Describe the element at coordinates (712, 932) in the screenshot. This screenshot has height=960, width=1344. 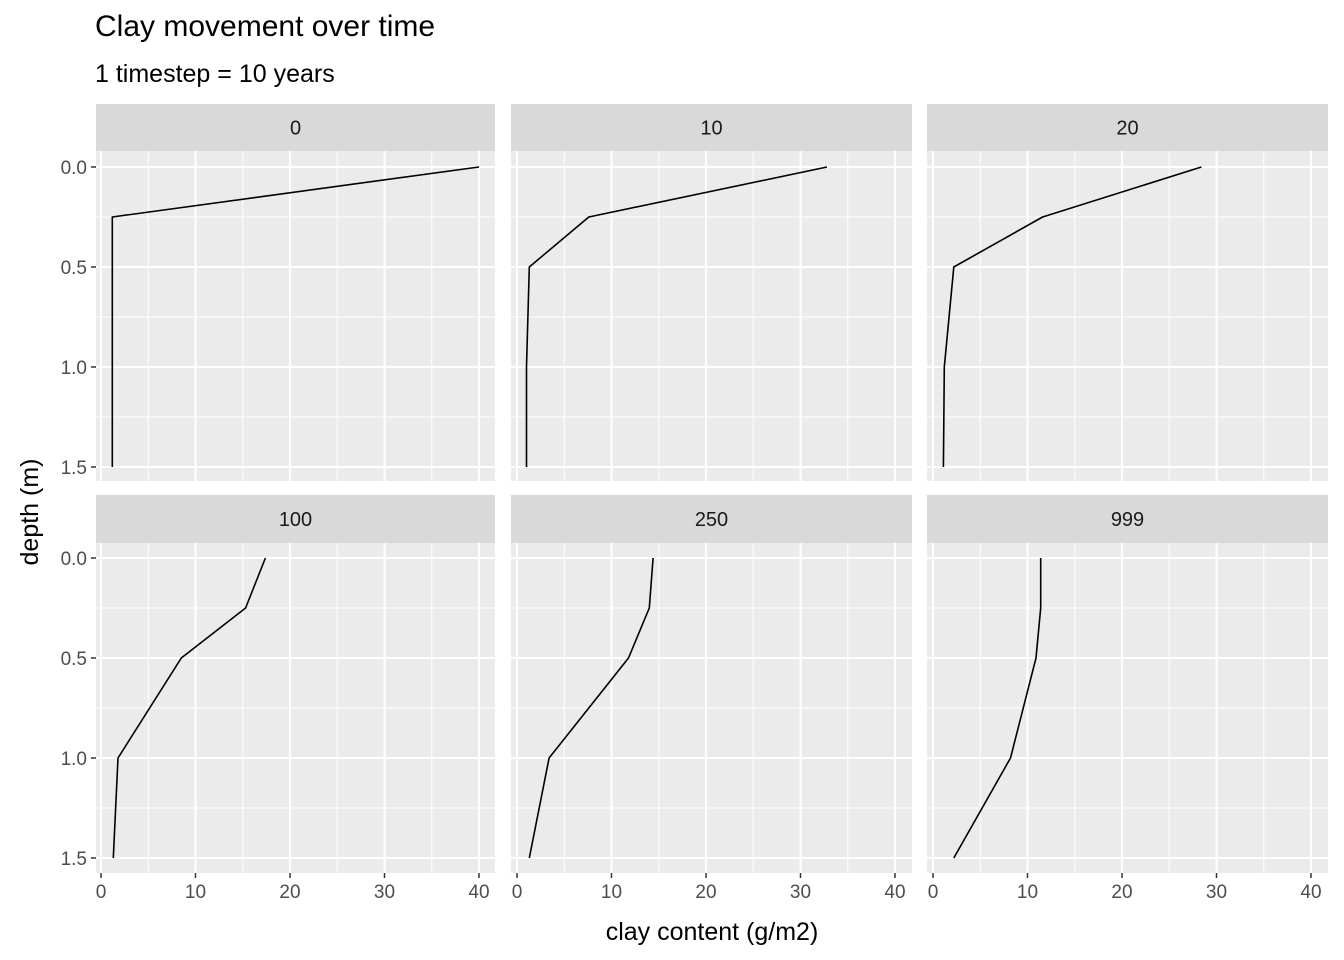
I see `x-axis-title: clay content (g/m2)` at that location.